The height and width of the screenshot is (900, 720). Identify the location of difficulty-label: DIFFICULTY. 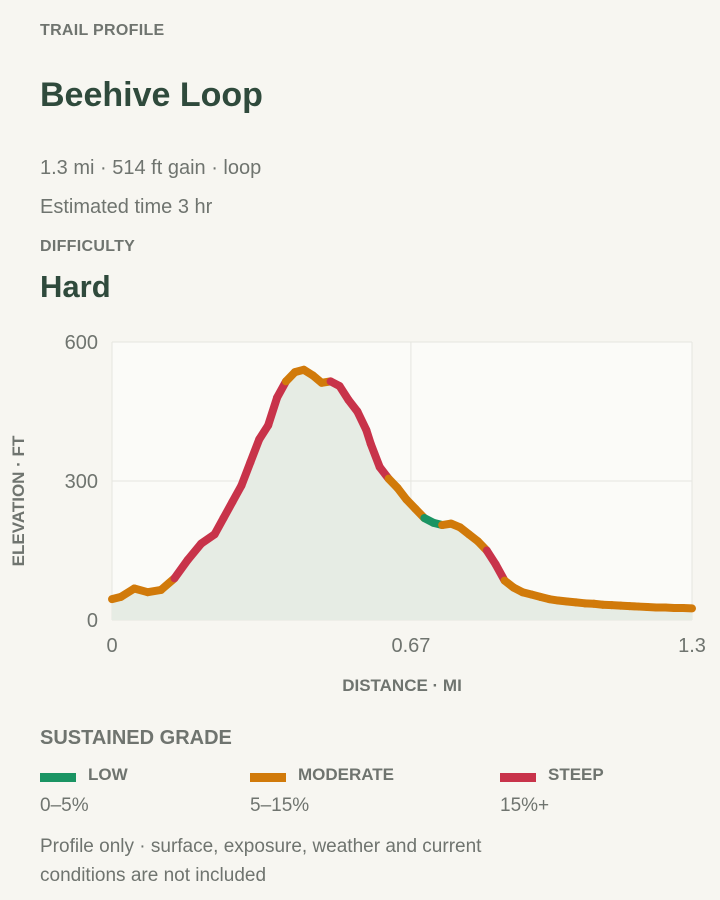
(88, 246).